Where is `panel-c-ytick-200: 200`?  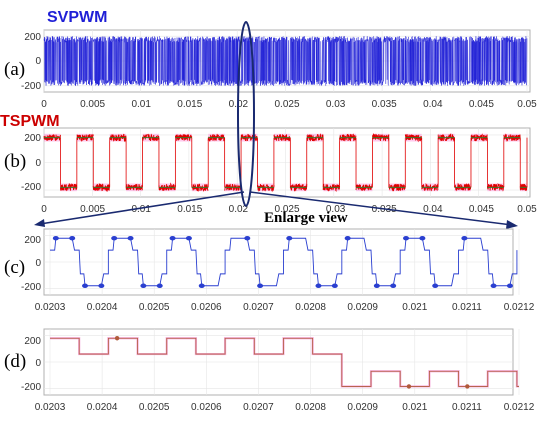 panel-c-ytick-200: 200 is located at coordinates (32, 240).